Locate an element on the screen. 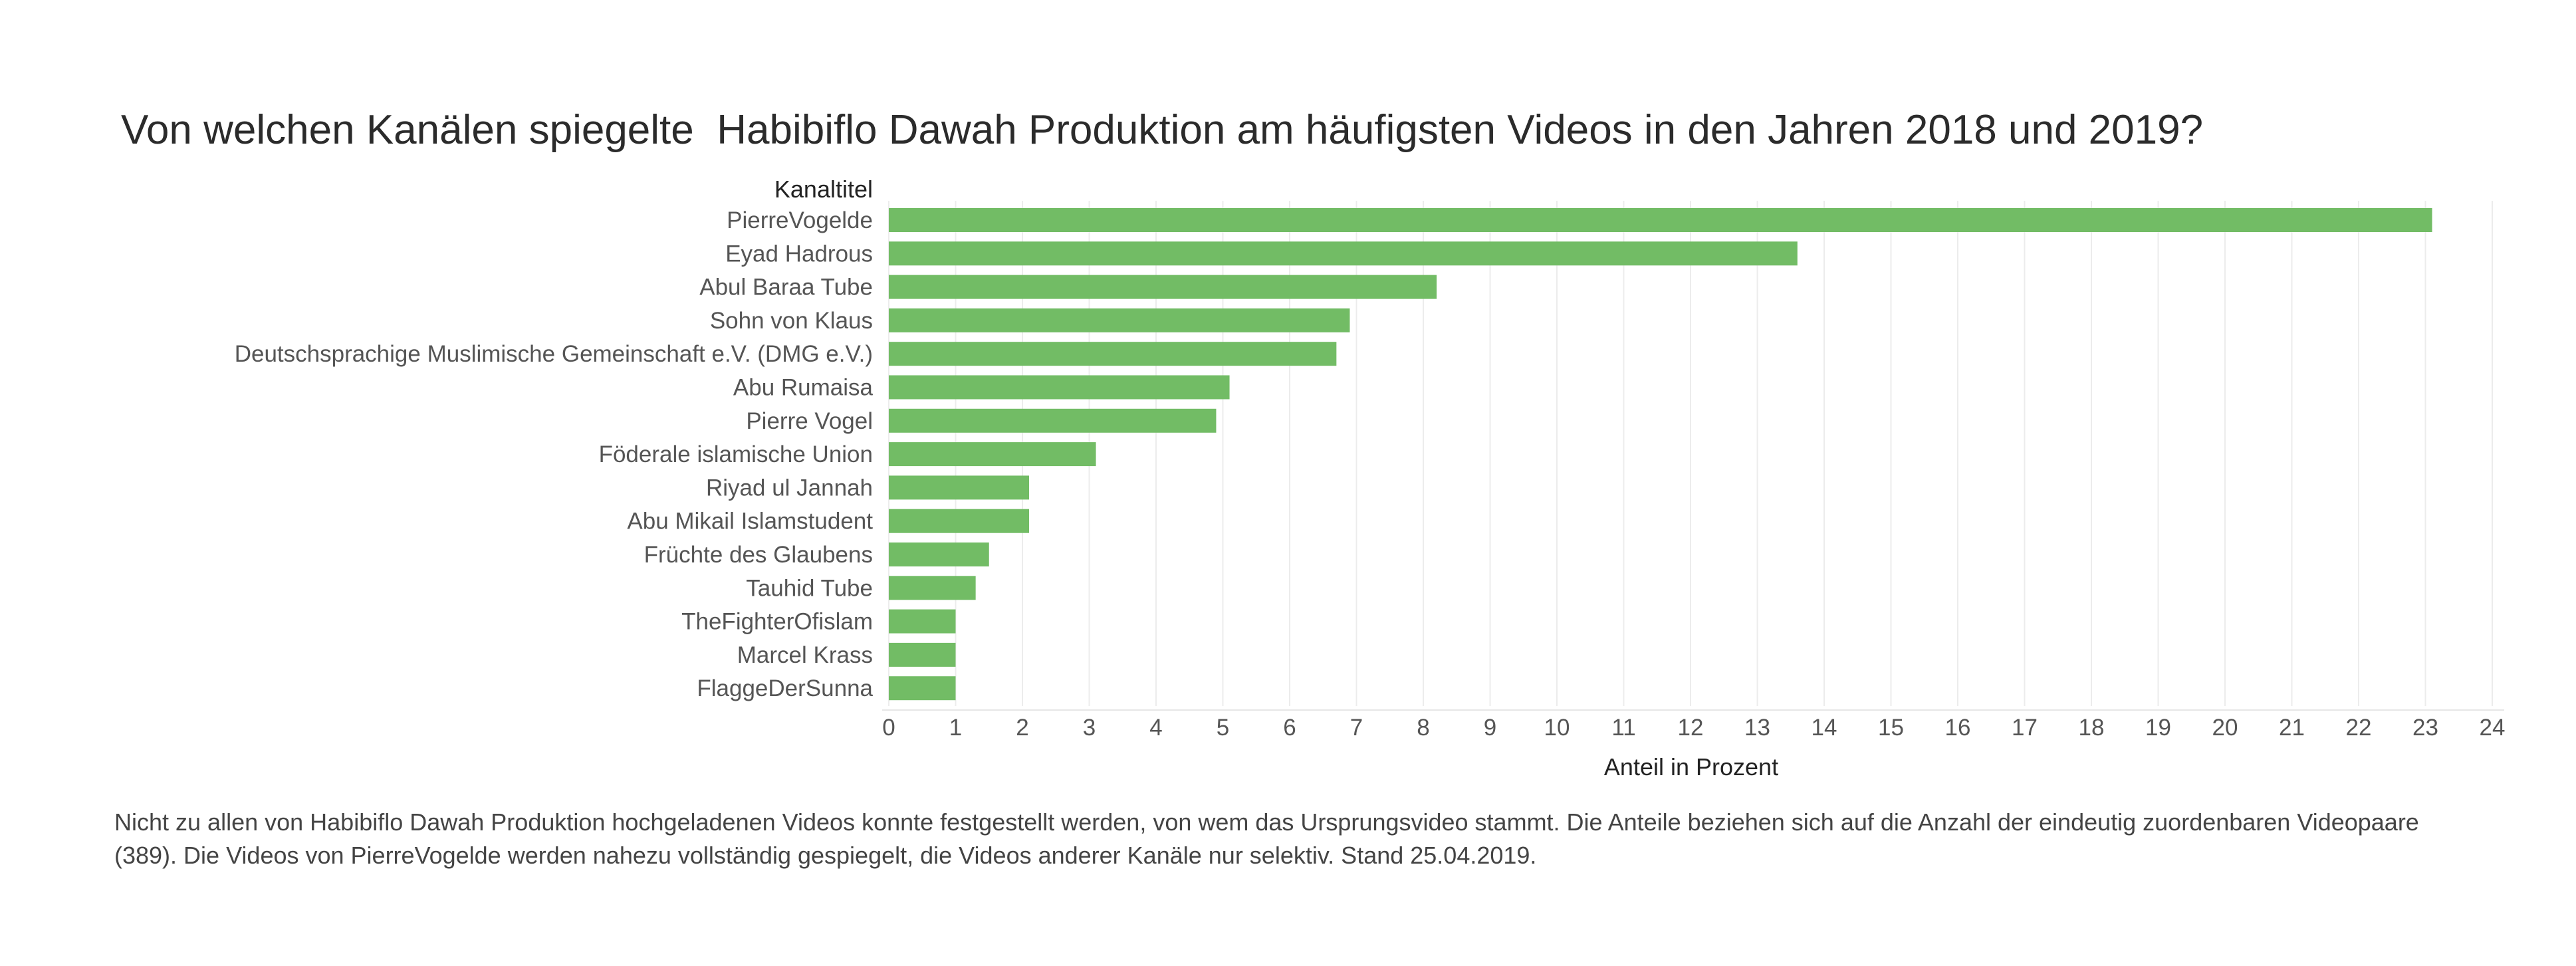 Image resolution: width=2576 pixels, height=966 pixels. x-tick-label: 2 is located at coordinates (1022, 728).